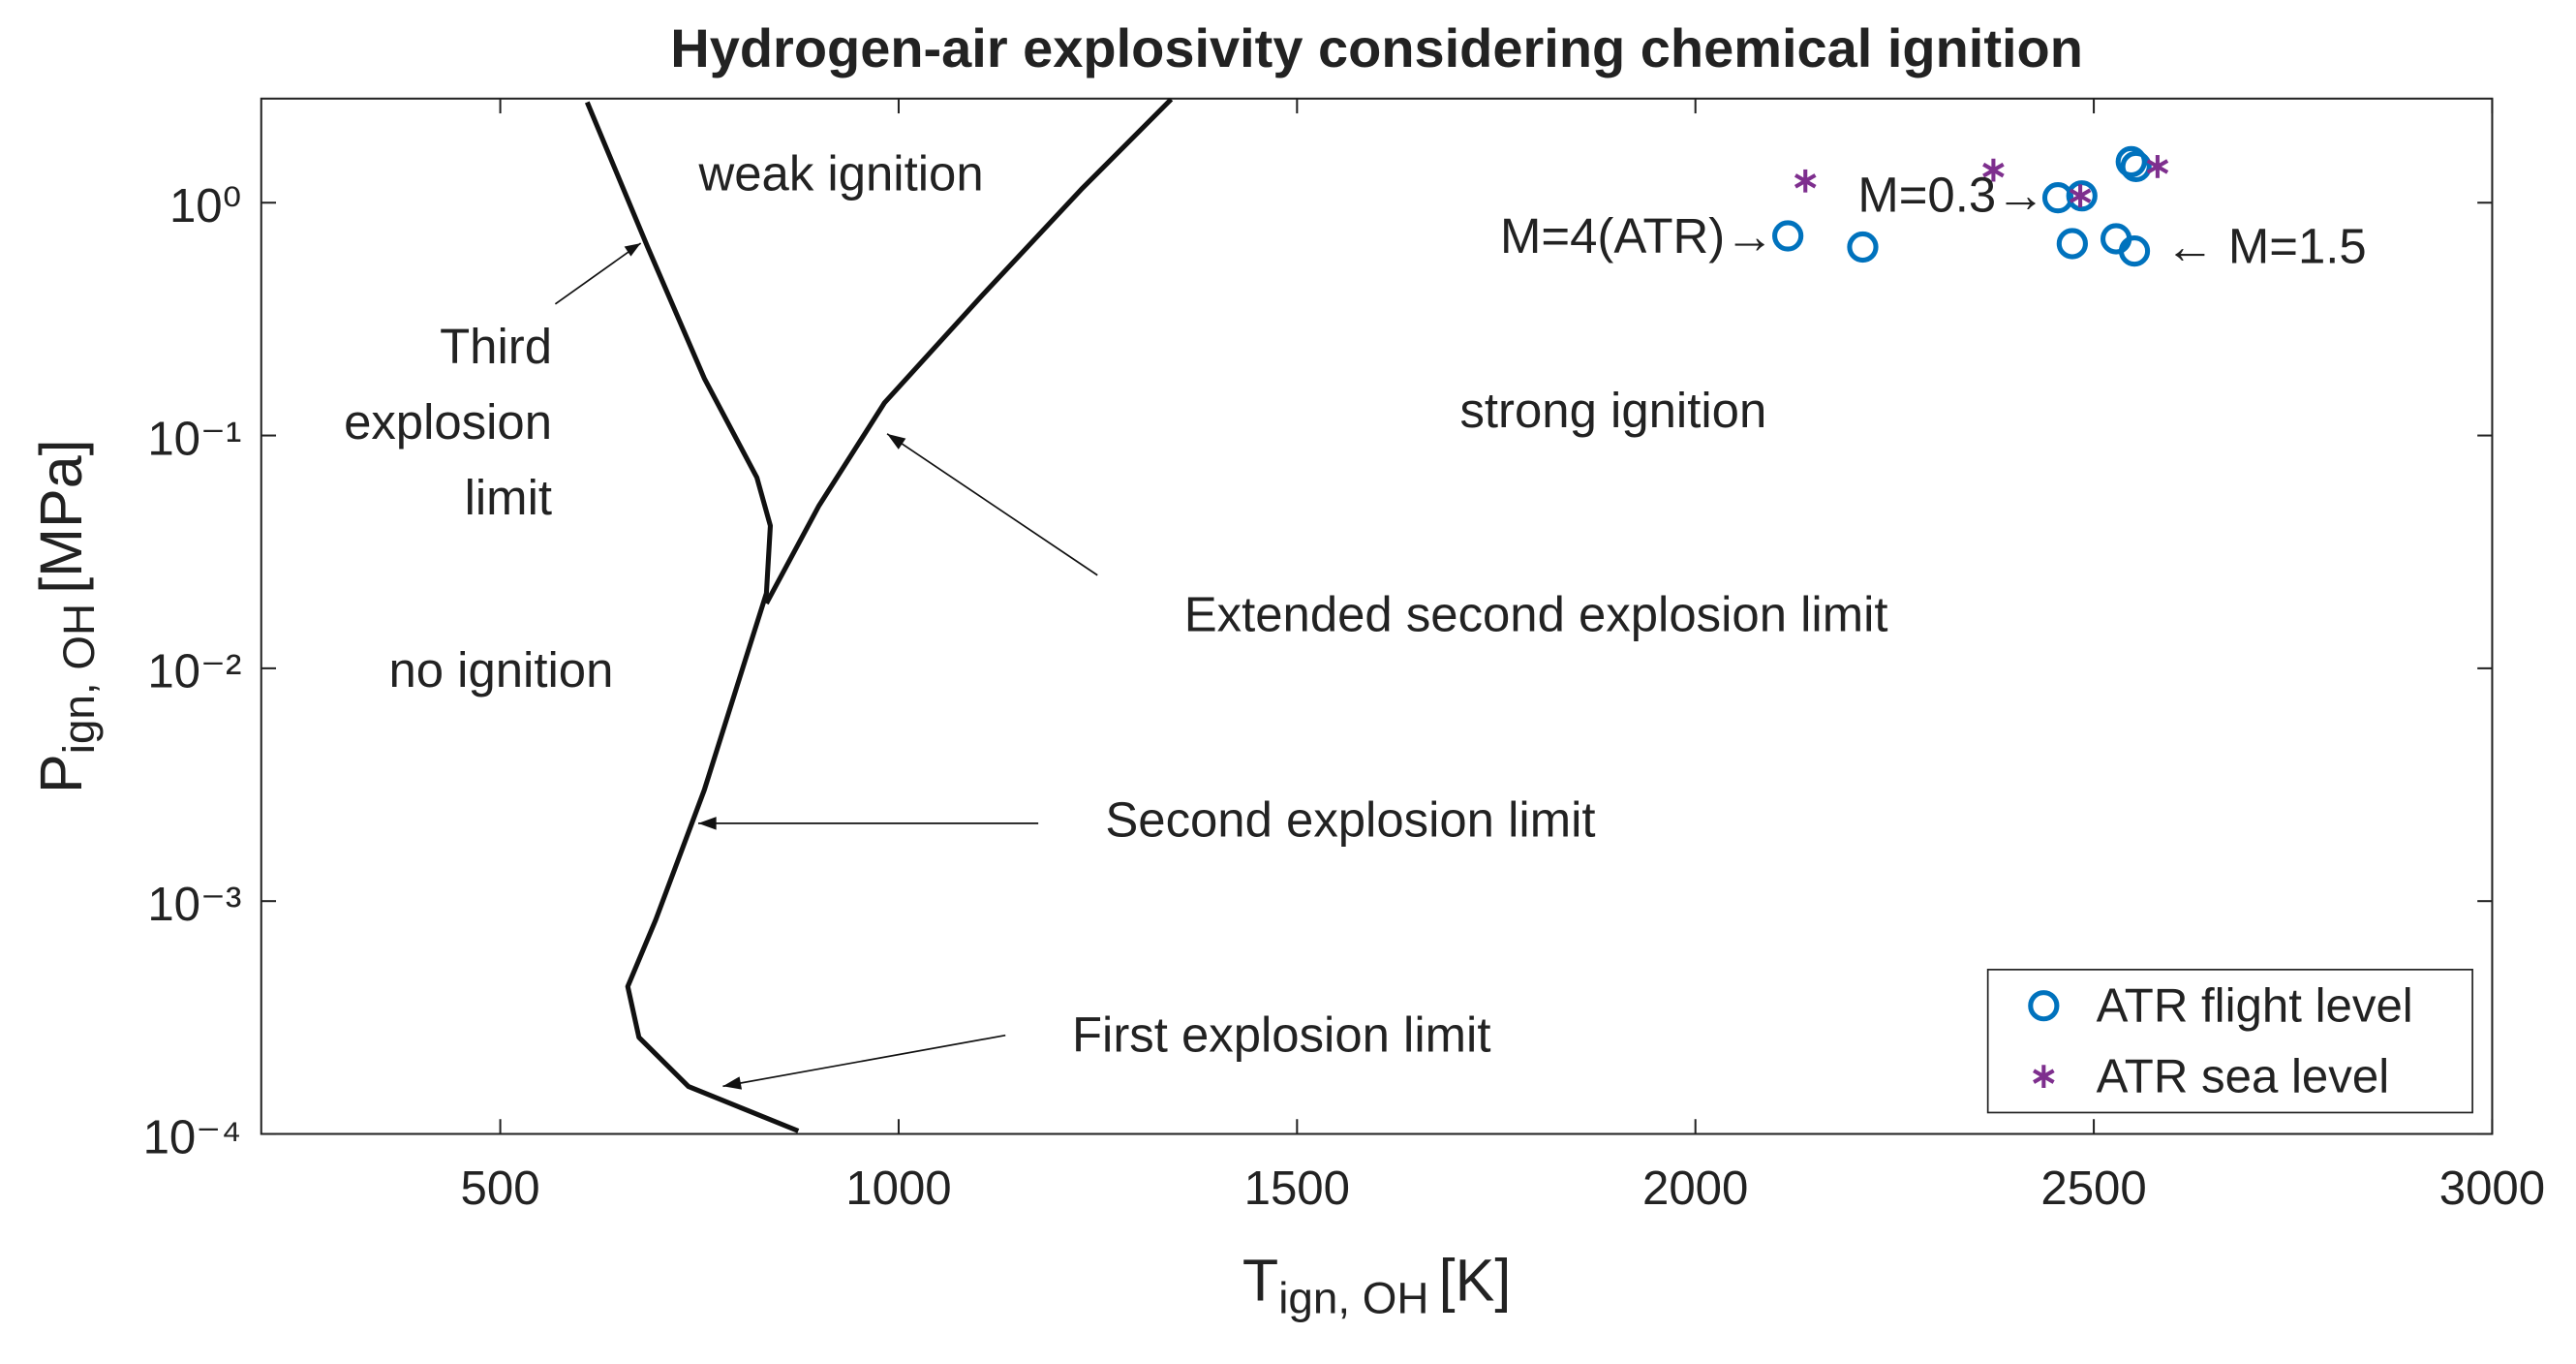 The height and width of the screenshot is (1364, 2576). Describe the element at coordinates (1613, 410) in the screenshot. I see `annotation: strong ignition` at that location.